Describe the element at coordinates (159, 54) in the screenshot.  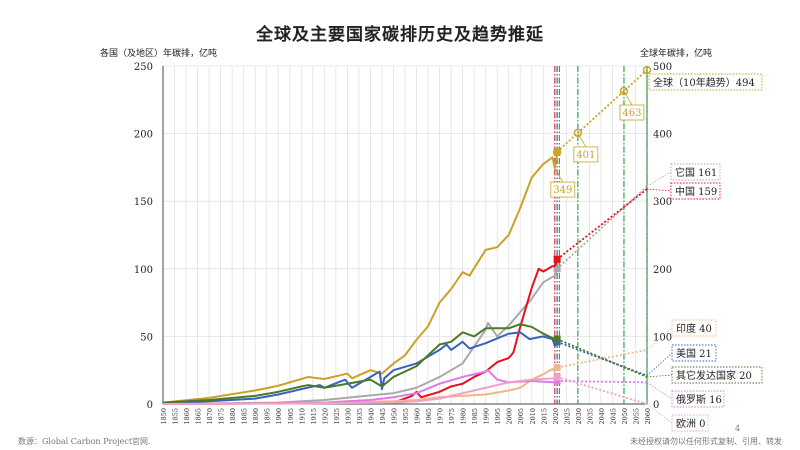
I see `left-axis-label: 各国（及地区）年碳排，亿吨` at that location.